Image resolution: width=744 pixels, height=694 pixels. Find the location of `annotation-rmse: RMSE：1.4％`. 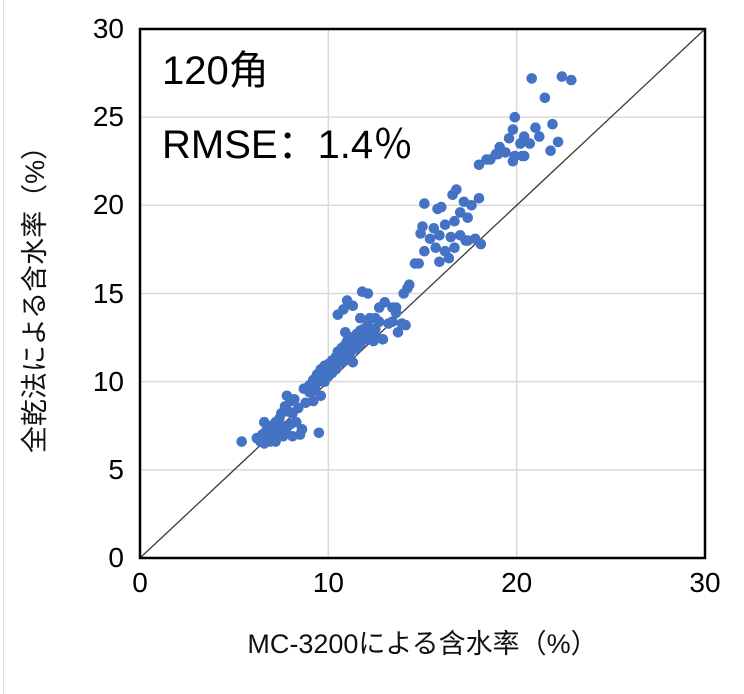

annotation-rmse: RMSE：1.4％ is located at coordinates (288, 145).